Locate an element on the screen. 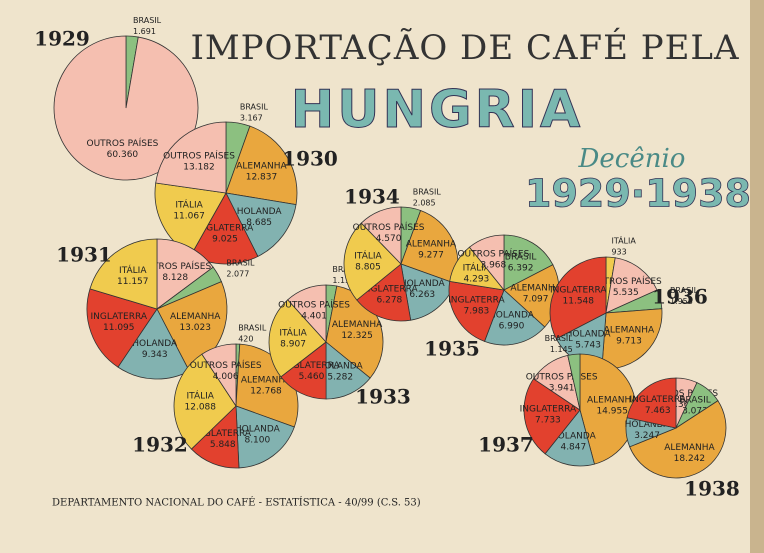  value-label: 8.685 is located at coordinates (259, 223).